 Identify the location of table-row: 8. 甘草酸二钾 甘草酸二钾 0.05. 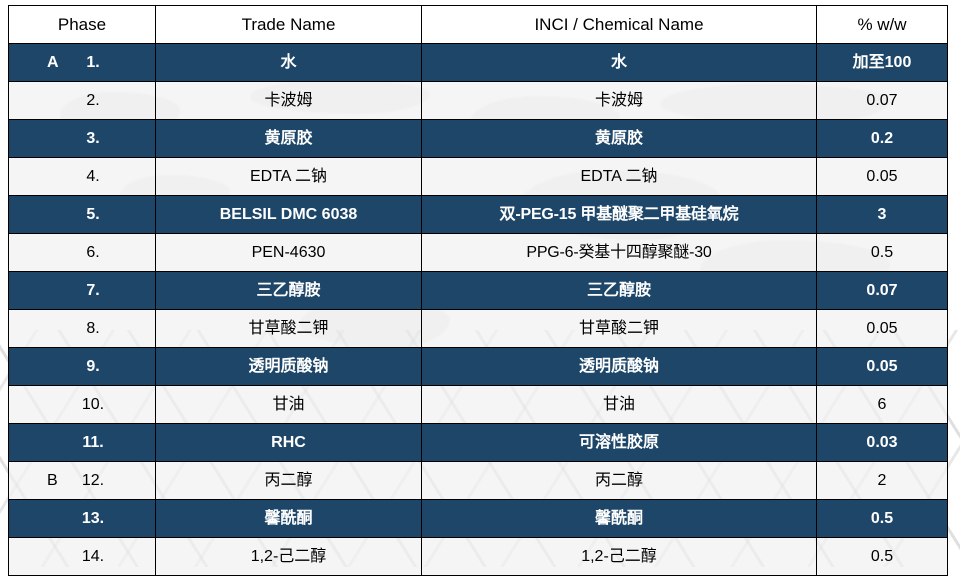
(478, 328).